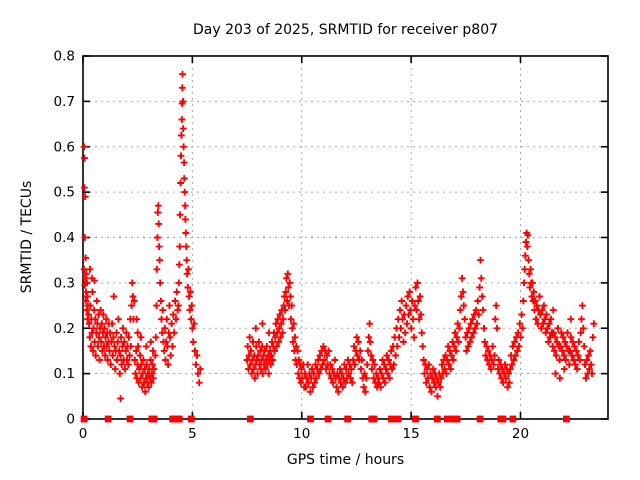  What do you see at coordinates (64, 57) in the screenshot?
I see `y-tick-label: 0.8` at bounding box center [64, 57].